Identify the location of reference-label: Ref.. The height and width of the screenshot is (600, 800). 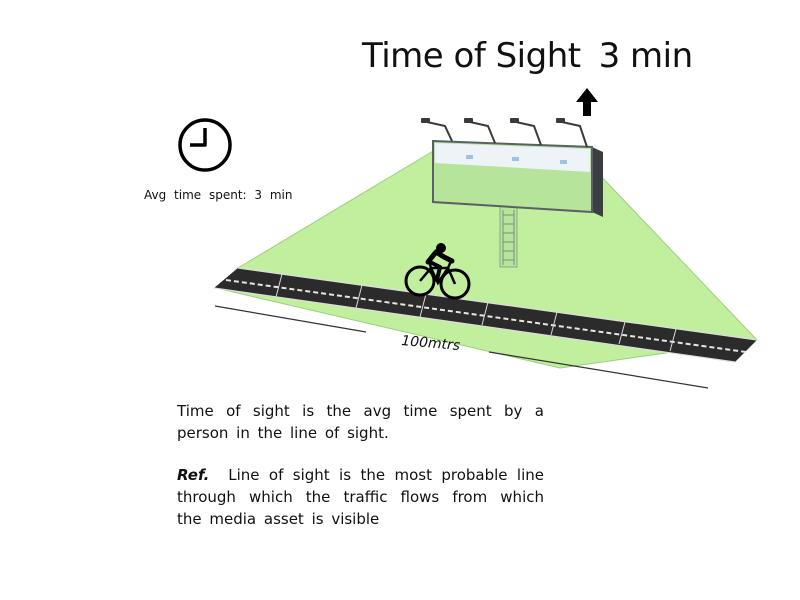
(193, 475).